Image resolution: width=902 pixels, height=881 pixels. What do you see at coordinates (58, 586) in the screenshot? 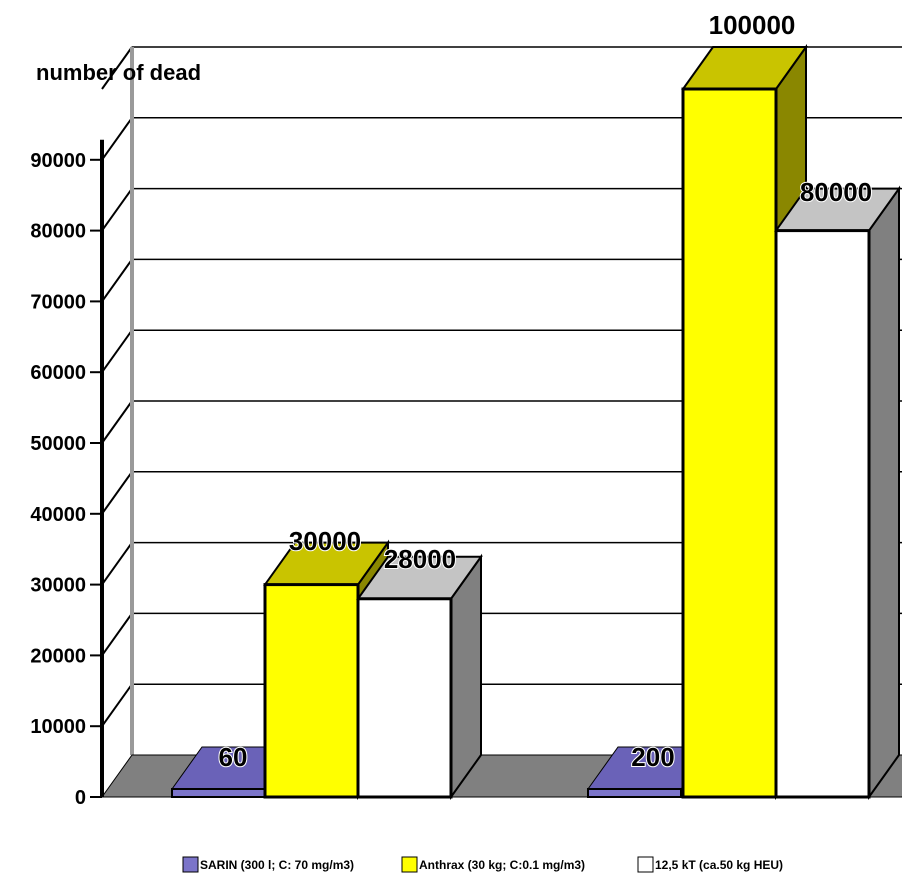
I see `y-tick-label: 30000` at bounding box center [58, 586].